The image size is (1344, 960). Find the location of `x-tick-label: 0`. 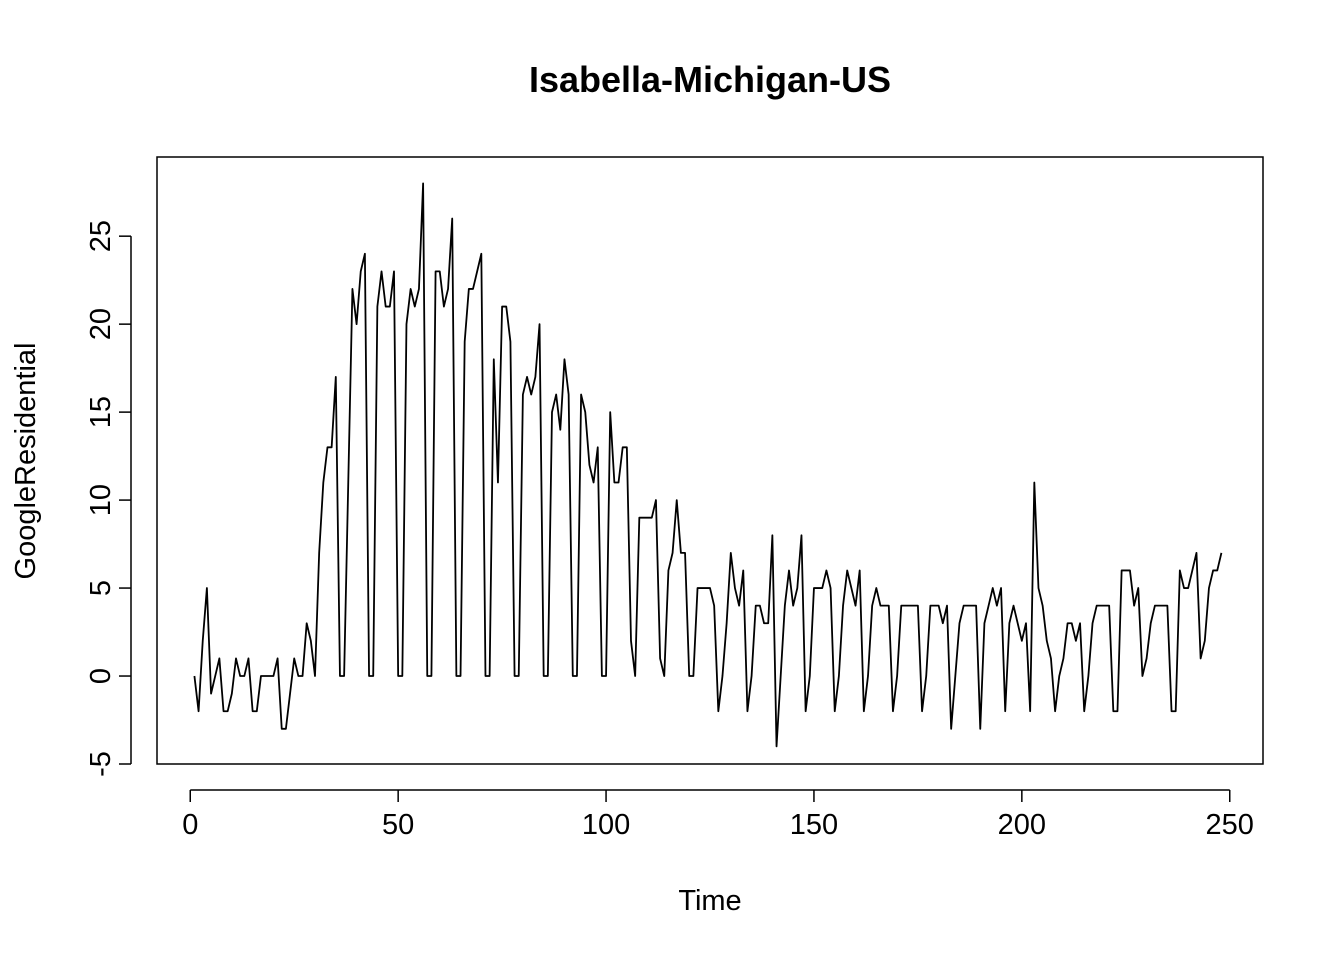

x-tick-label: 0 is located at coordinates (190, 825).